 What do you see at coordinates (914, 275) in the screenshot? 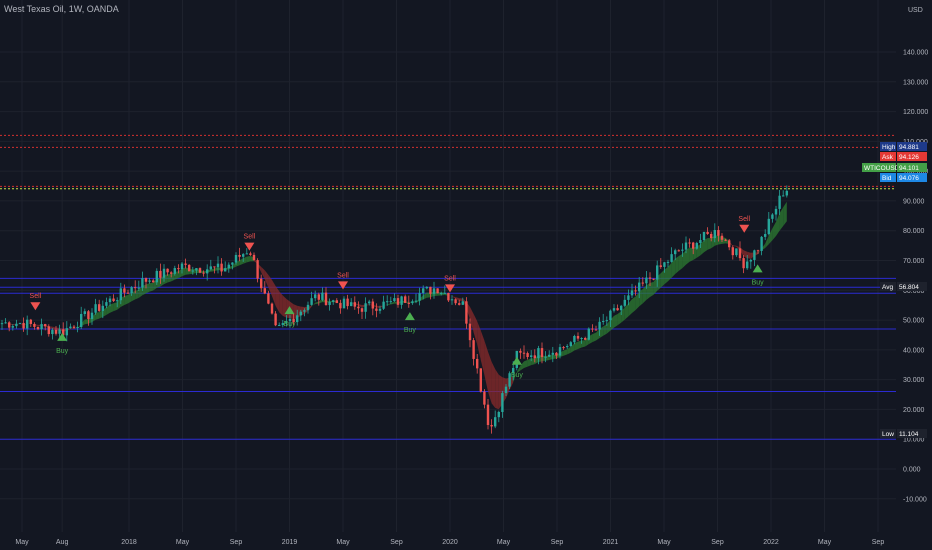
I see `price-axis-bg` at bounding box center [914, 275].